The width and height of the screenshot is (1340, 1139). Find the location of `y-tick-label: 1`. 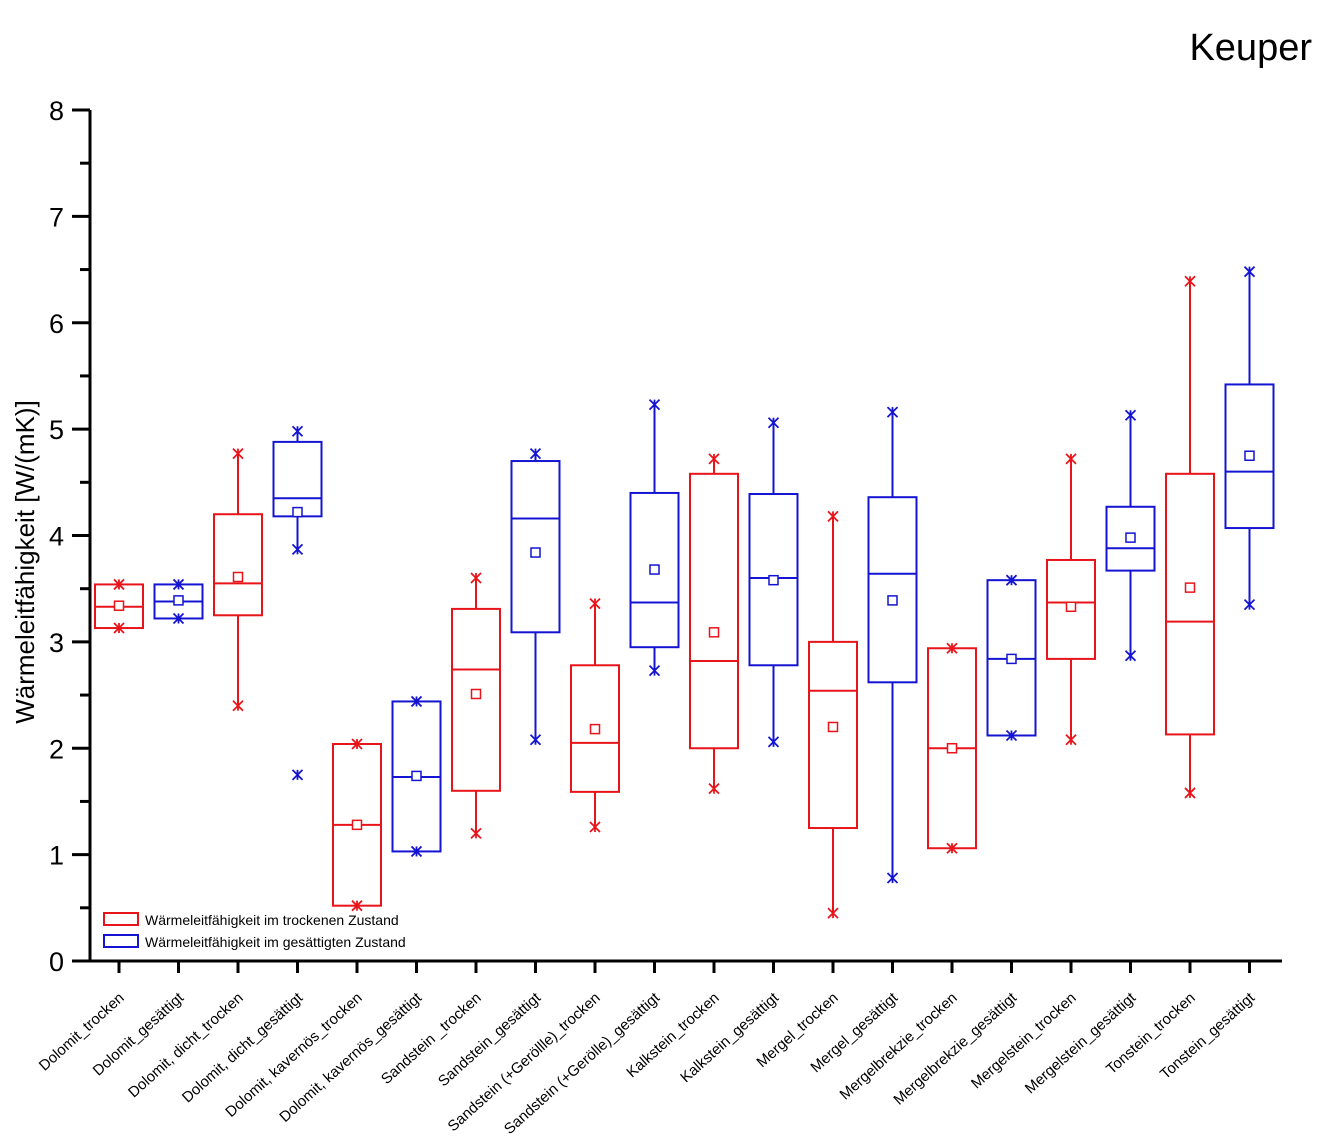

y-tick-label: 1 is located at coordinates (56, 856).